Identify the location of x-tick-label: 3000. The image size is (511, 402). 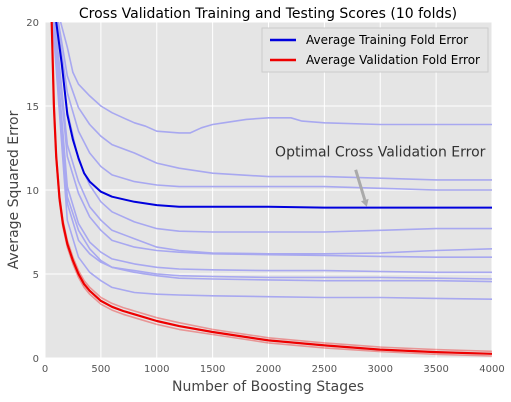
(380, 369).